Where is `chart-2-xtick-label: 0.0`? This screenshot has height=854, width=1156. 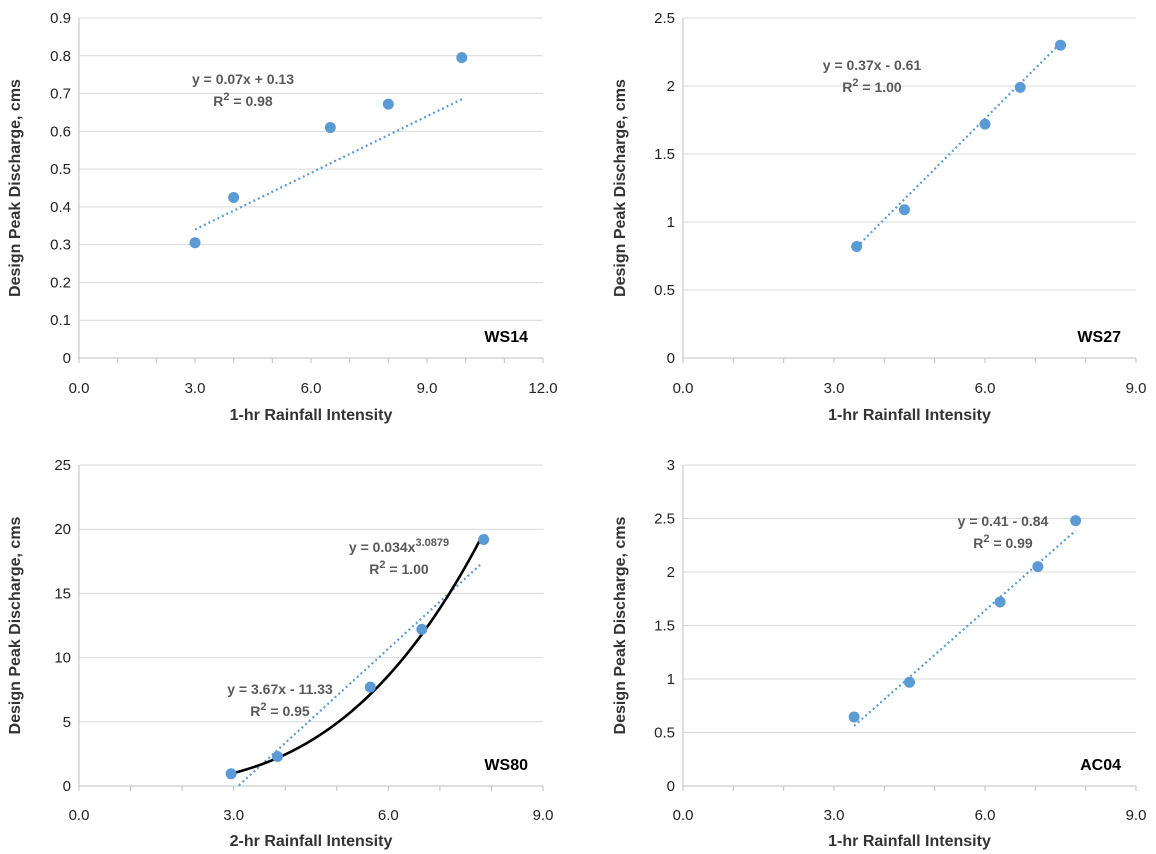 chart-2-xtick-label: 0.0 is located at coordinates (79, 815).